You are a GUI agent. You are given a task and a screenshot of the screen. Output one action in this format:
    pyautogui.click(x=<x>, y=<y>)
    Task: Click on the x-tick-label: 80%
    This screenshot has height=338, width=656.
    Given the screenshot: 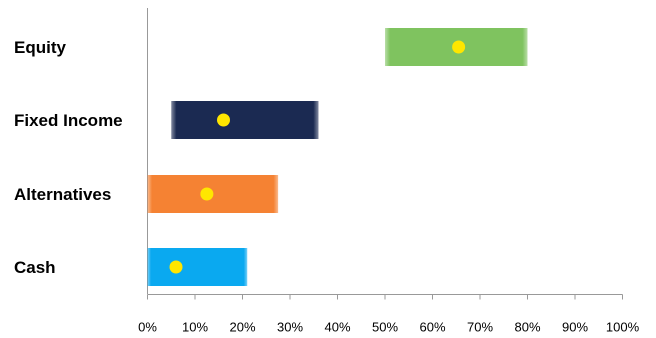 What is the action you would take?
    pyautogui.click(x=527, y=327)
    